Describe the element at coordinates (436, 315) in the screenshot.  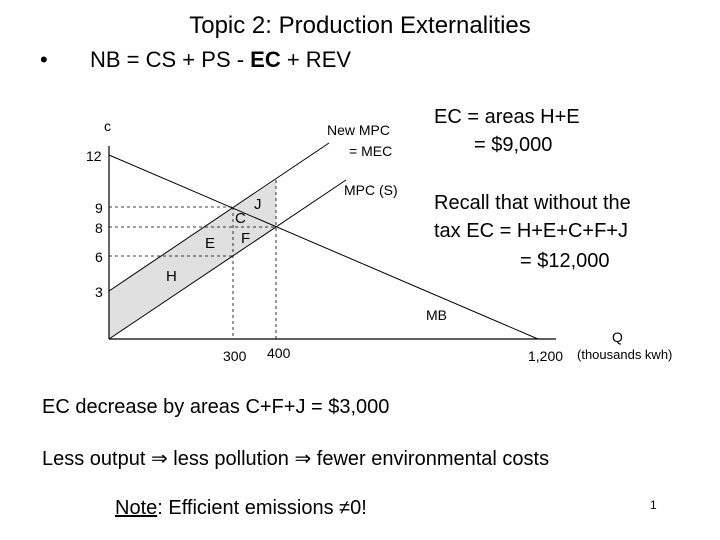
I see `mb-label: MB` at that location.